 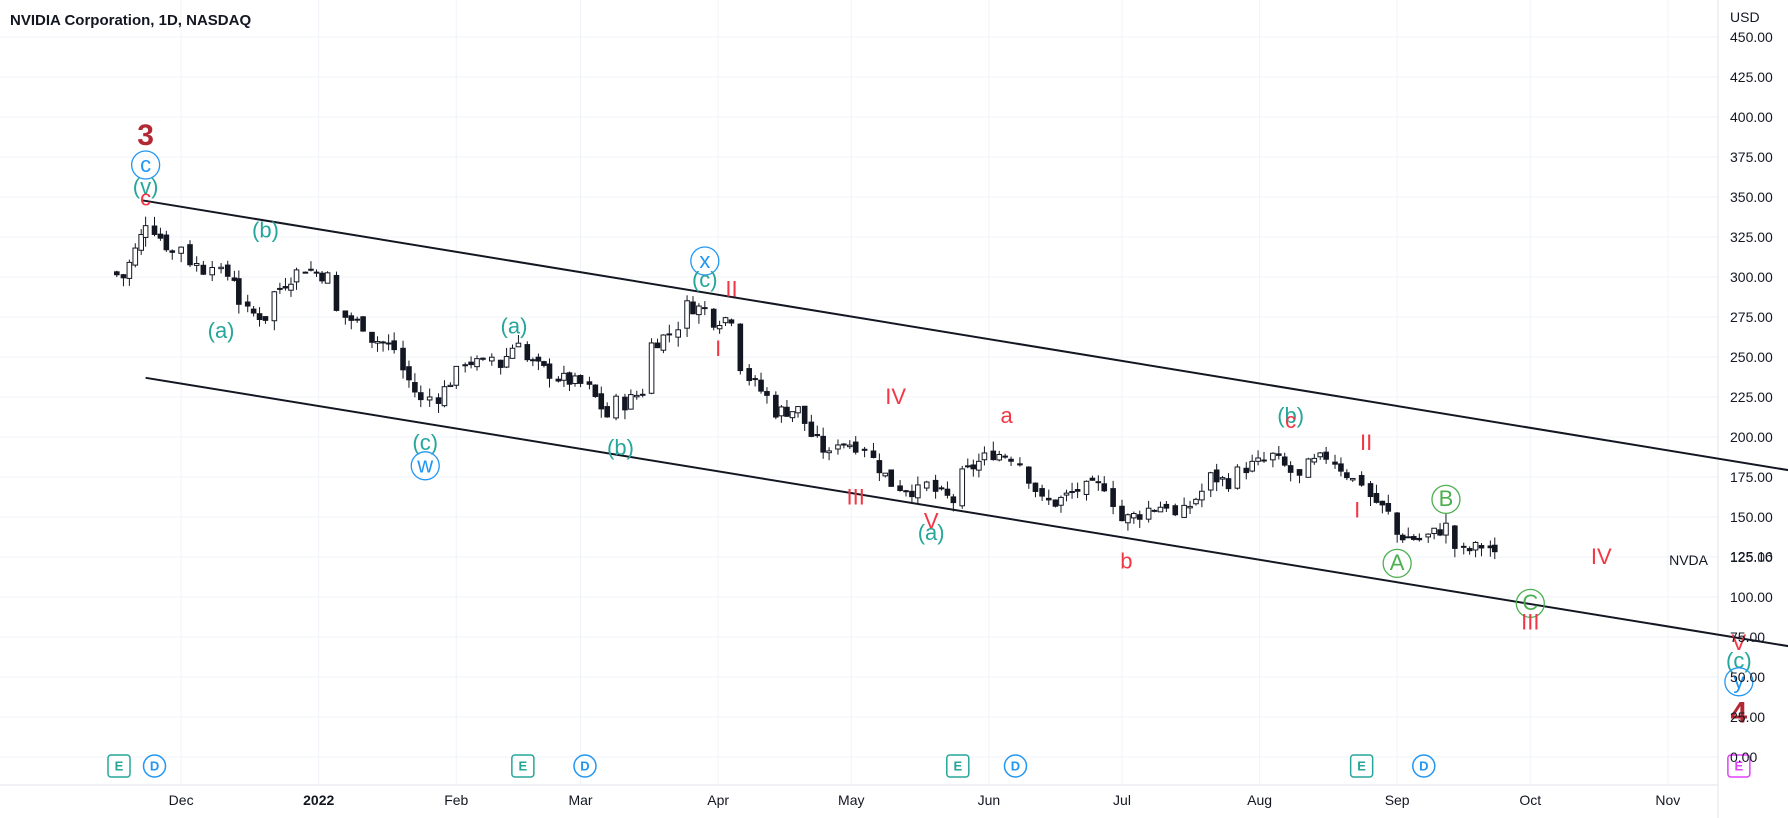 What do you see at coordinates (1667, 800) in the screenshot?
I see `x-tick-label: Nov` at bounding box center [1667, 800].